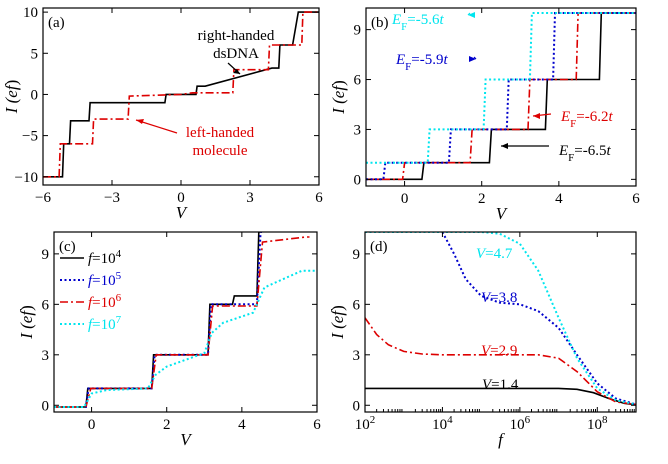  Describe the element at coordinates (494, 254) in the screenshot. I see `label-v-0: V=4.7` at that location.